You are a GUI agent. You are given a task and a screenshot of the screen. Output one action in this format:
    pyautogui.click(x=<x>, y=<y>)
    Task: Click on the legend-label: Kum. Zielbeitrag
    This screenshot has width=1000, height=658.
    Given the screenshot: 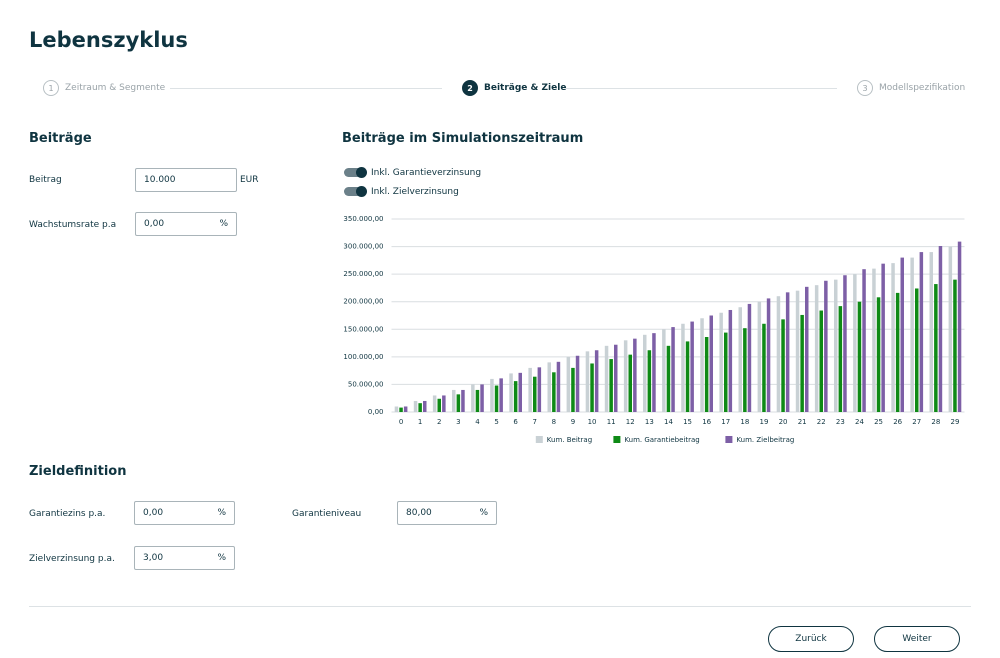 What is the action you would take?
    pyautogui.click(x=765, y=440)
    